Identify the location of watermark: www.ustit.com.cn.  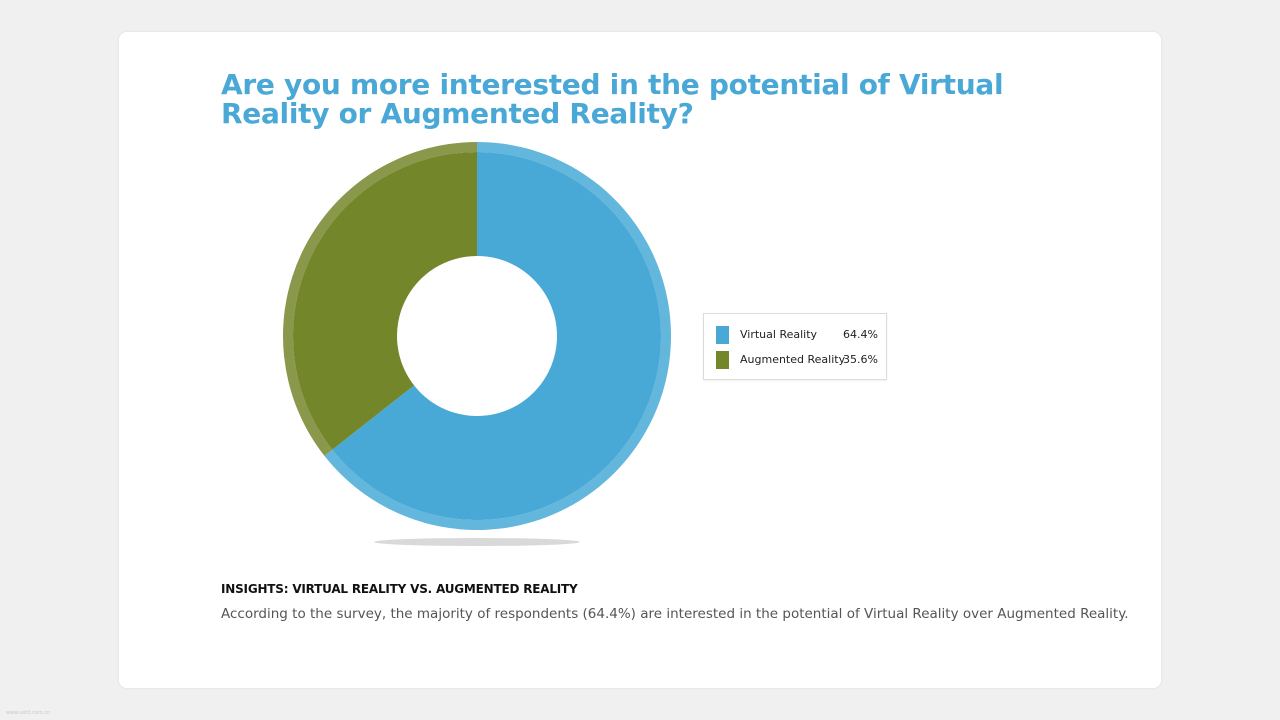
(28, 713).